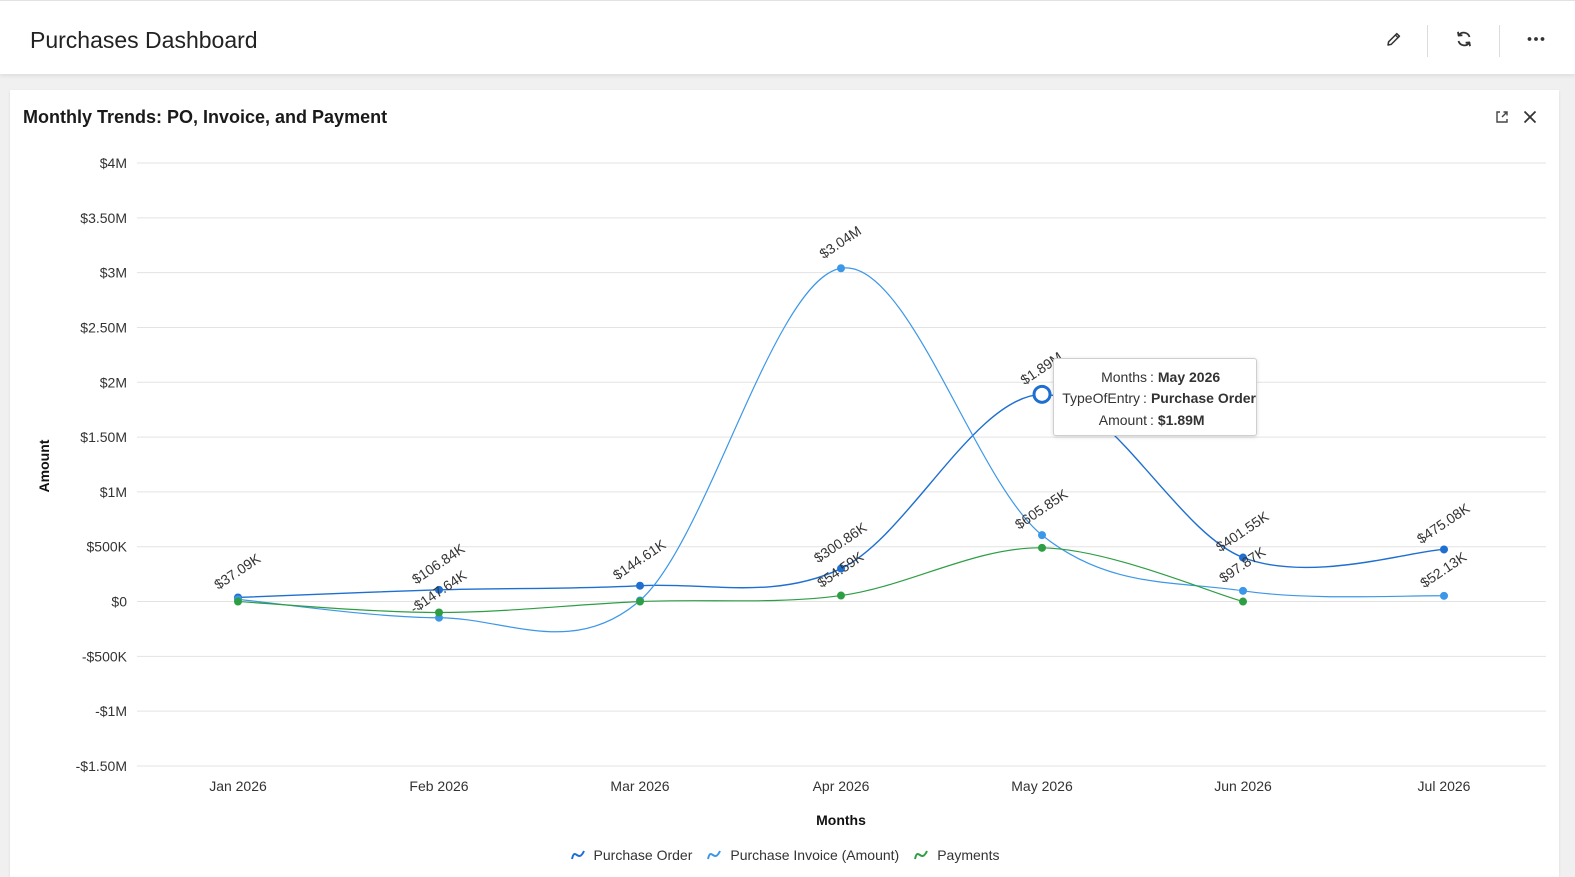 This screenshot has width=1575, height=877. Describe the element at coordinates (113, 382) in the screenshot. I see `y-tick-label: $2M` at that location.